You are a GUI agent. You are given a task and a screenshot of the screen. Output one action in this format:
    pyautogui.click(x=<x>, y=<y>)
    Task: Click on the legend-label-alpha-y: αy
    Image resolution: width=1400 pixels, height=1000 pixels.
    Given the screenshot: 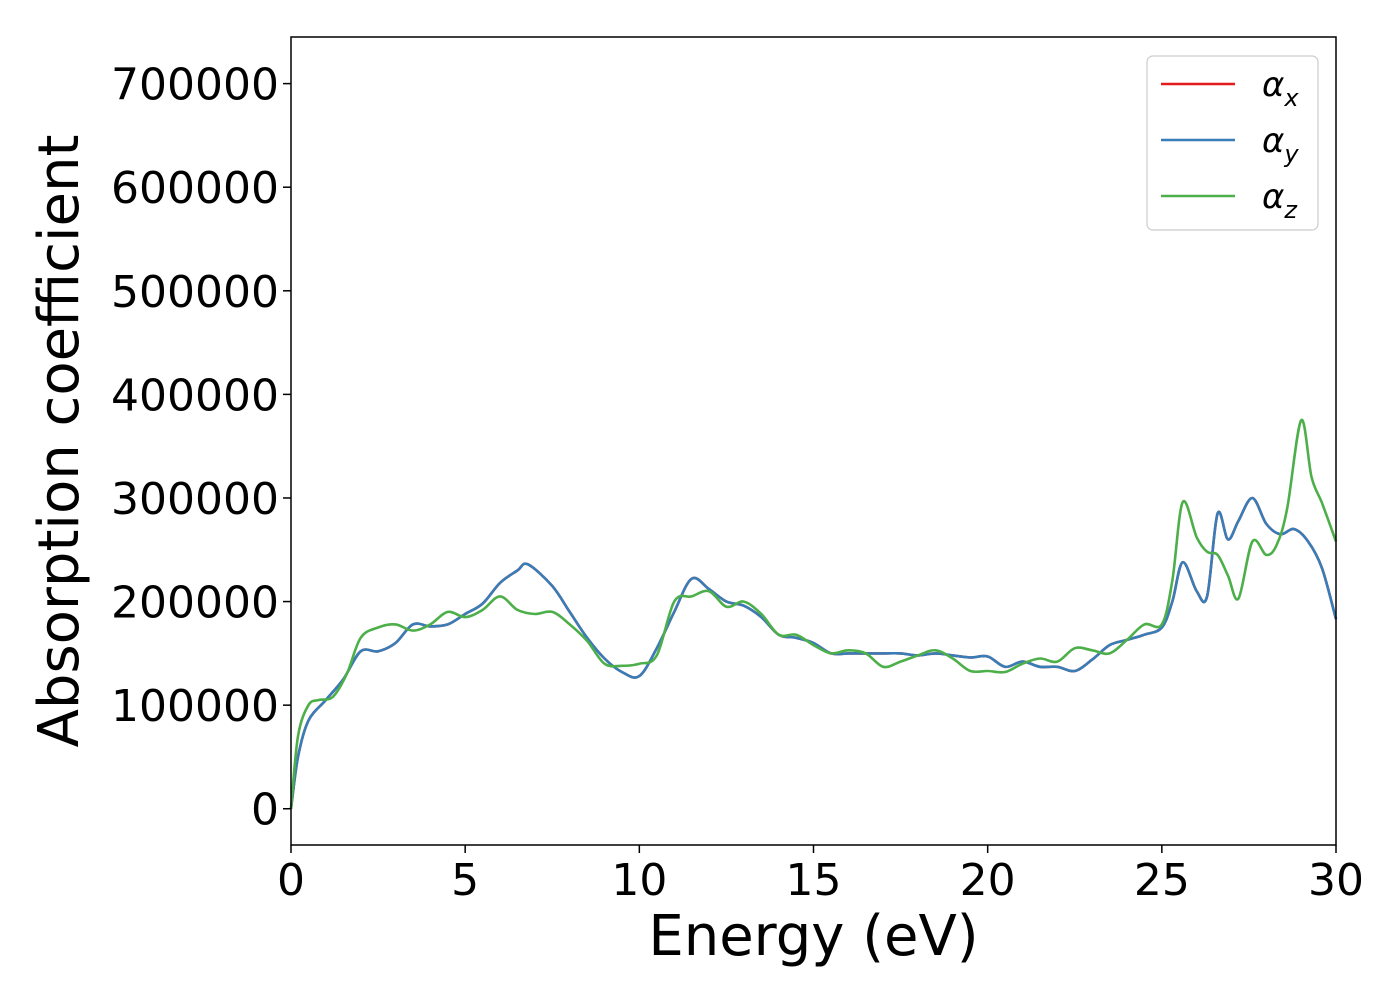 What is the action you would take?
    pyautogui.click(x=1280, y=144)
    